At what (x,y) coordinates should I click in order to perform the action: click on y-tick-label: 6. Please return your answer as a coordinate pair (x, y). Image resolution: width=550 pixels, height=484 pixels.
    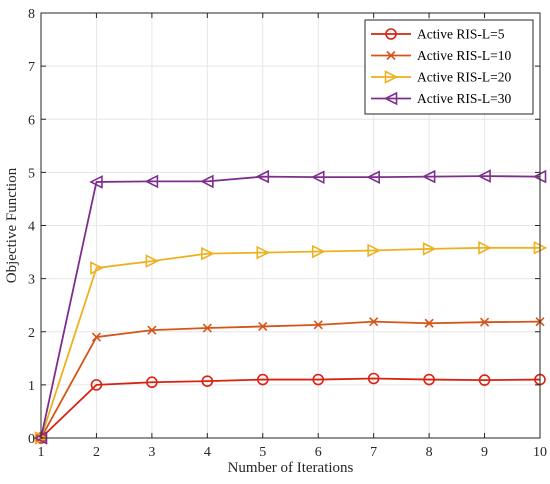
    Looking at the image, I should click on (31, 120).